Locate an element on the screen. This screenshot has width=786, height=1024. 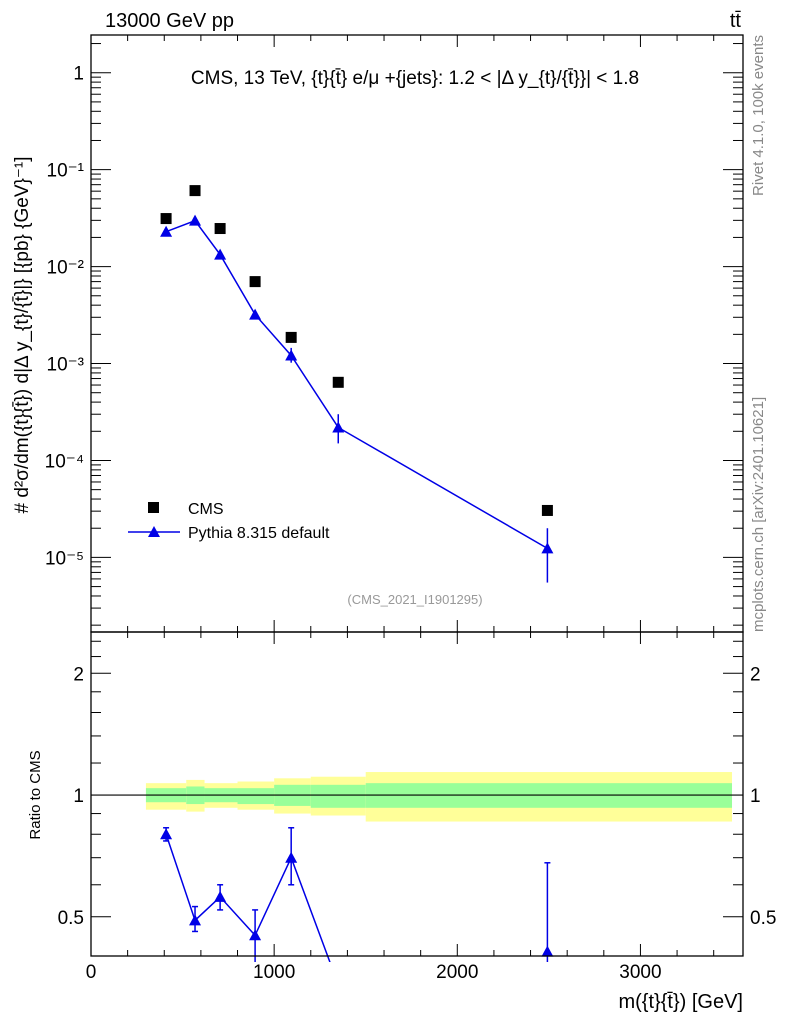
x-tick-label: 2000 is located at coordinates (457, 972).